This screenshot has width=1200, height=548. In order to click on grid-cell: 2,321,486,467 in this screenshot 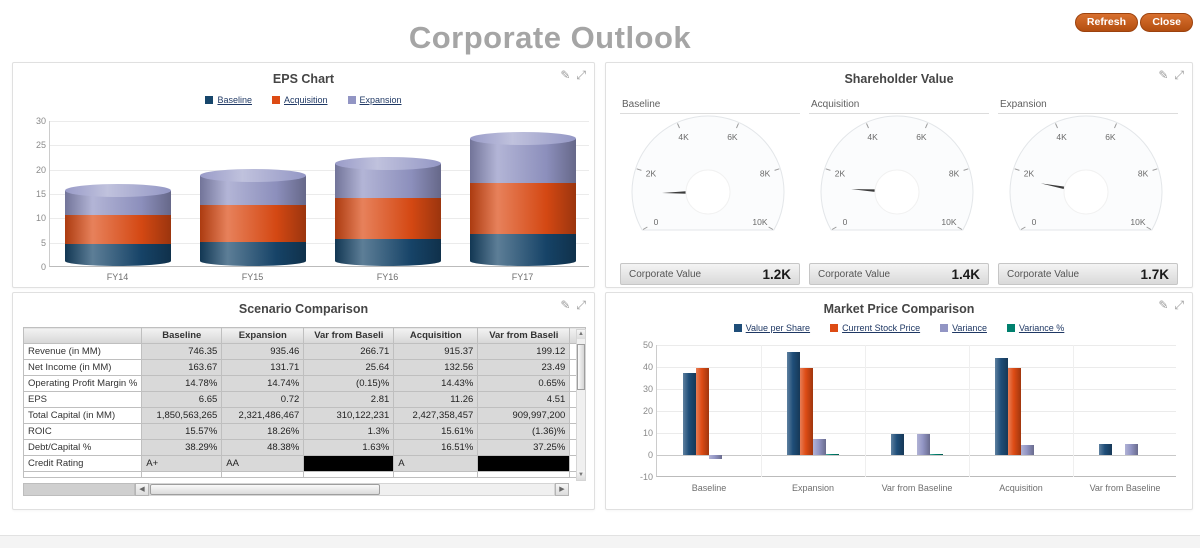, I will do `click(263, 415)`.